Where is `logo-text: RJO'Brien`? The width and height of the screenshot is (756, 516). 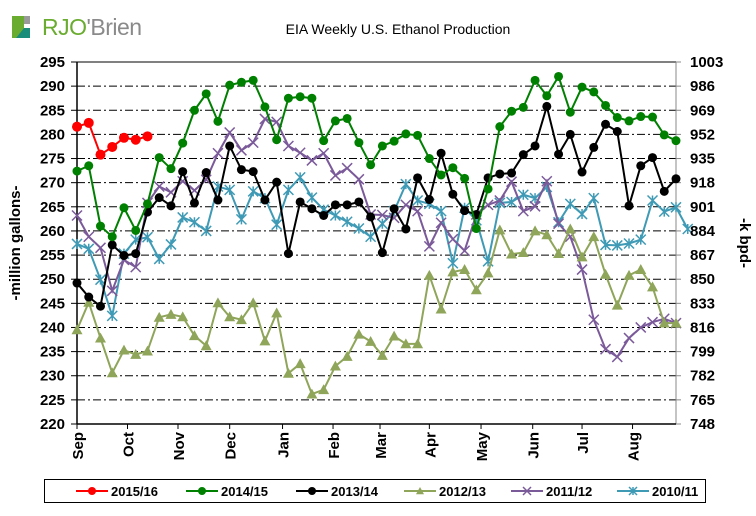 logo-text: RJO'Brien is located at coordinates (92, 27).